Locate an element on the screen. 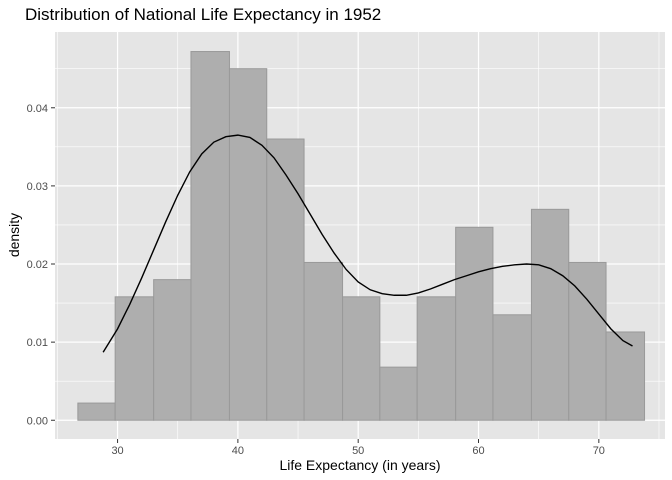 This screenshot has height=480, width=672. y-tick-label: 0.00 is located at coordinates (37, 421).